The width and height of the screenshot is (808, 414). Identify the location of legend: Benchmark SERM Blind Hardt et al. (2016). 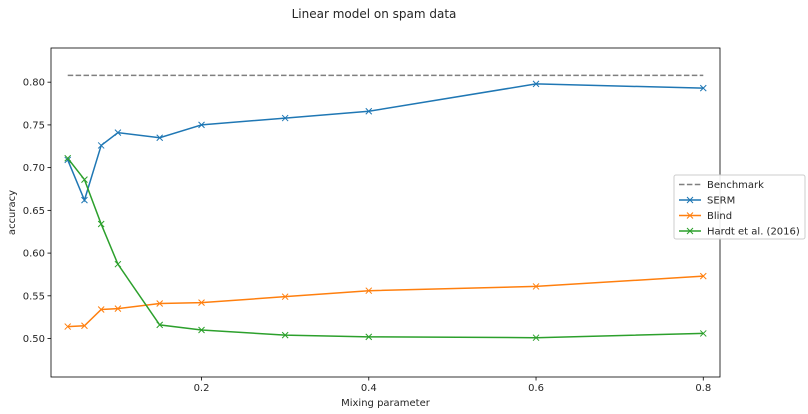
(739, 207).